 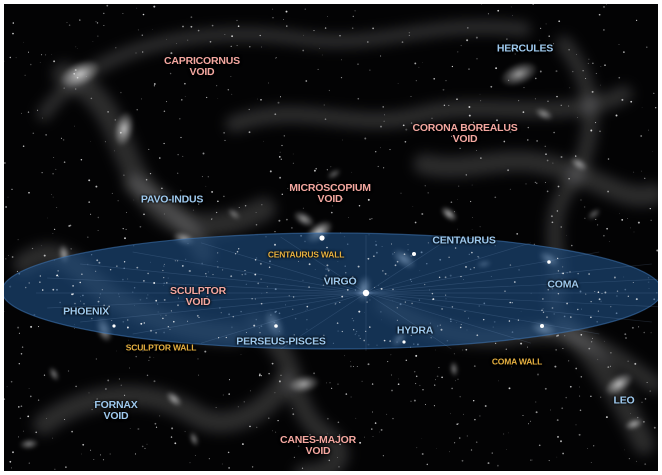 I want to click on label-fornax-void: FORNAX VOID, so click(x=116, y=410).